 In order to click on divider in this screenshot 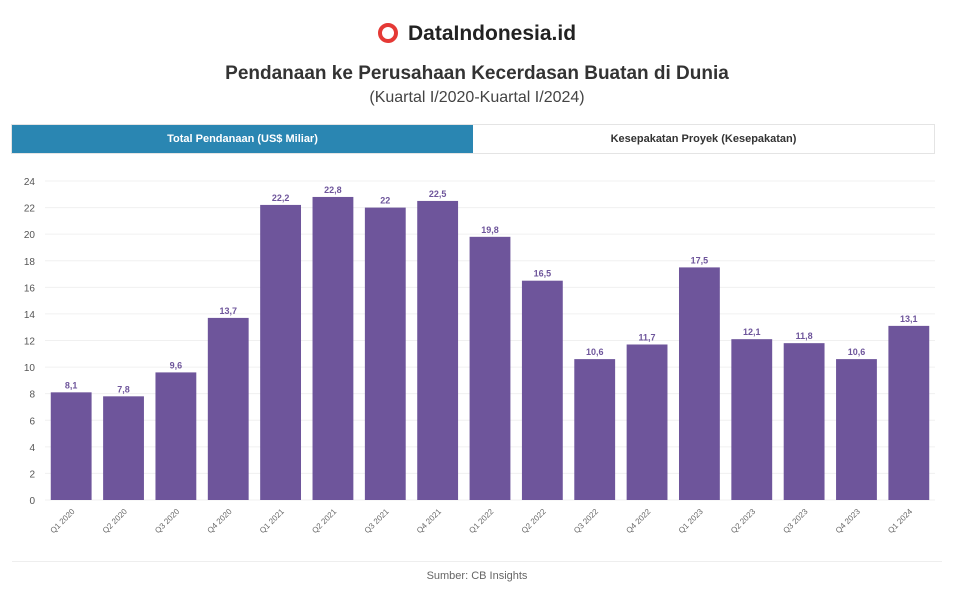, I will do `click(477, 561)`.